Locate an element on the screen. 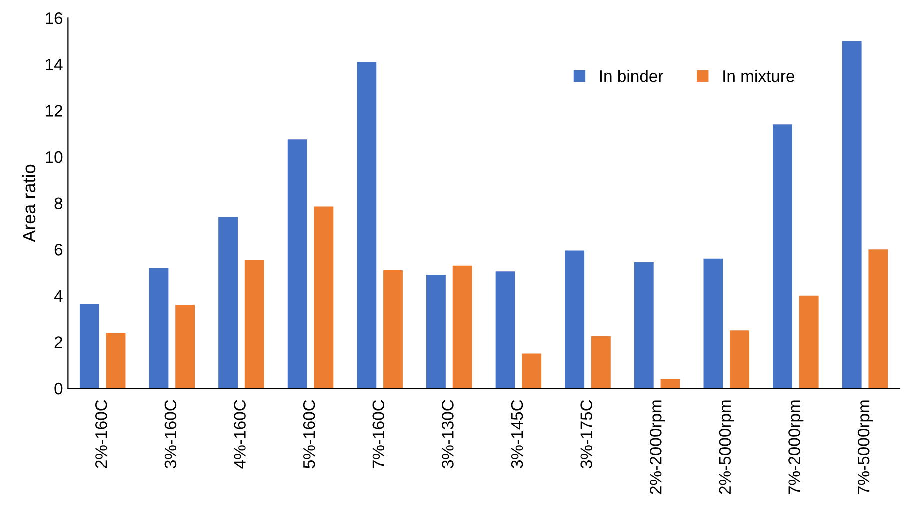 Image resolution: width=909 pixels, height=518 pixels. y-tick-label: 6 is located at coordinates (58, 250).